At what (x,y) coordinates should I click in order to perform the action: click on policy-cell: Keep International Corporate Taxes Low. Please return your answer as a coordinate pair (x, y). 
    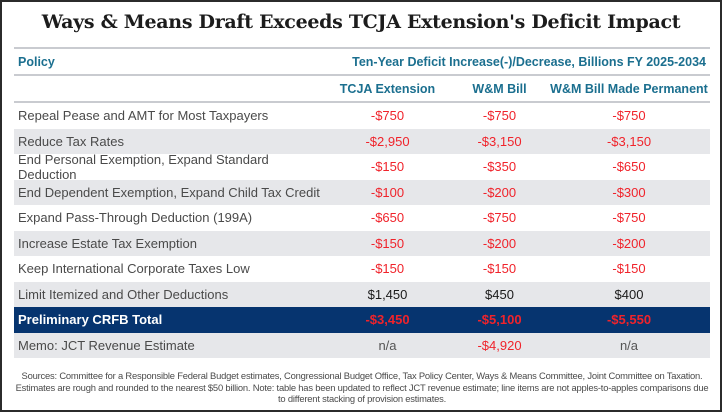
    Looking at the image, I should click on (134, 269).